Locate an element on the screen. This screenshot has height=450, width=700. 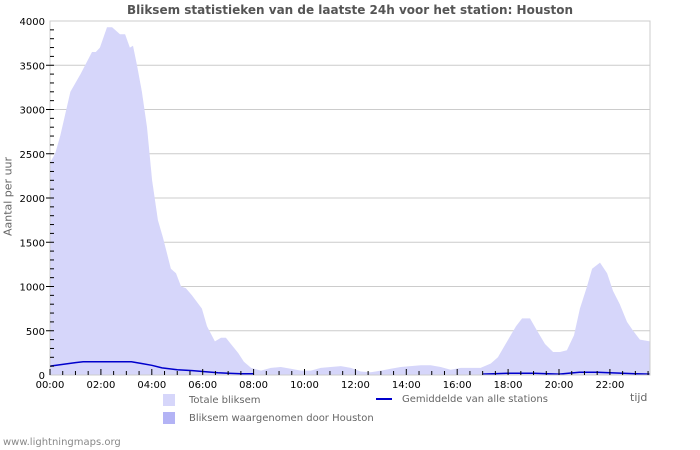
legend-total: Totale bliksem is located at coordinates (211, 400).